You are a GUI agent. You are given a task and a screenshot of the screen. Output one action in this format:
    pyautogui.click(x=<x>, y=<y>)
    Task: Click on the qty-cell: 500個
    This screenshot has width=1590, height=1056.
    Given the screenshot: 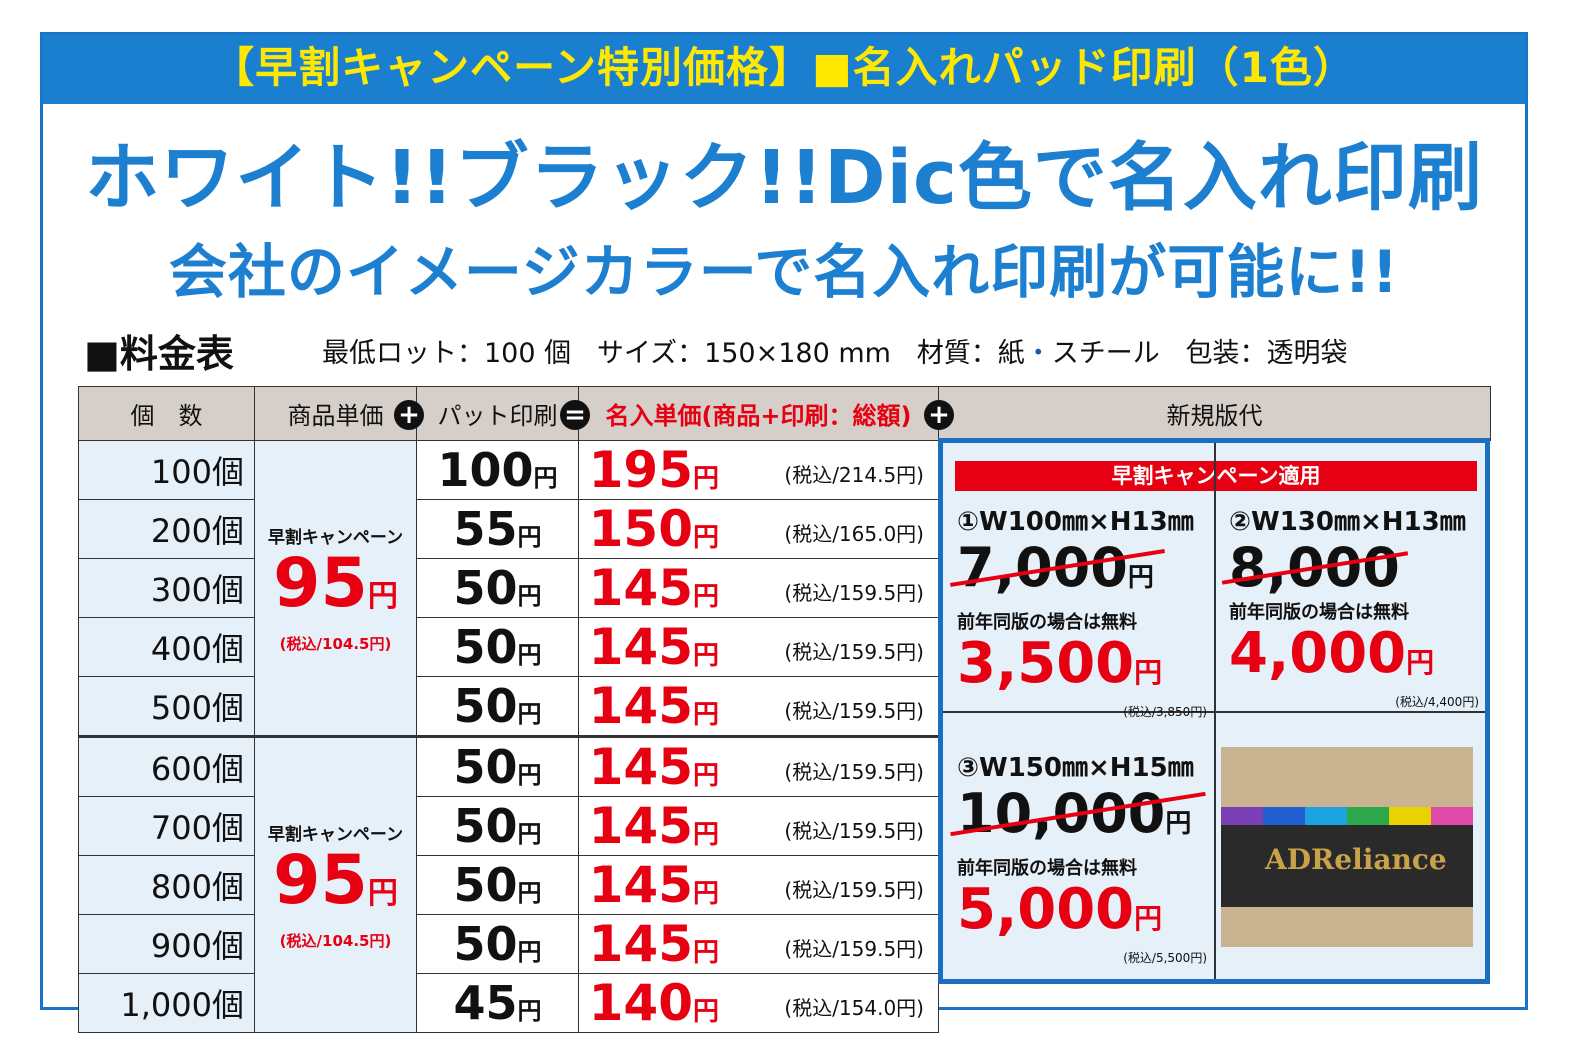 What is the action you would take?
    pyautogui.click(x=166, y=706)
    